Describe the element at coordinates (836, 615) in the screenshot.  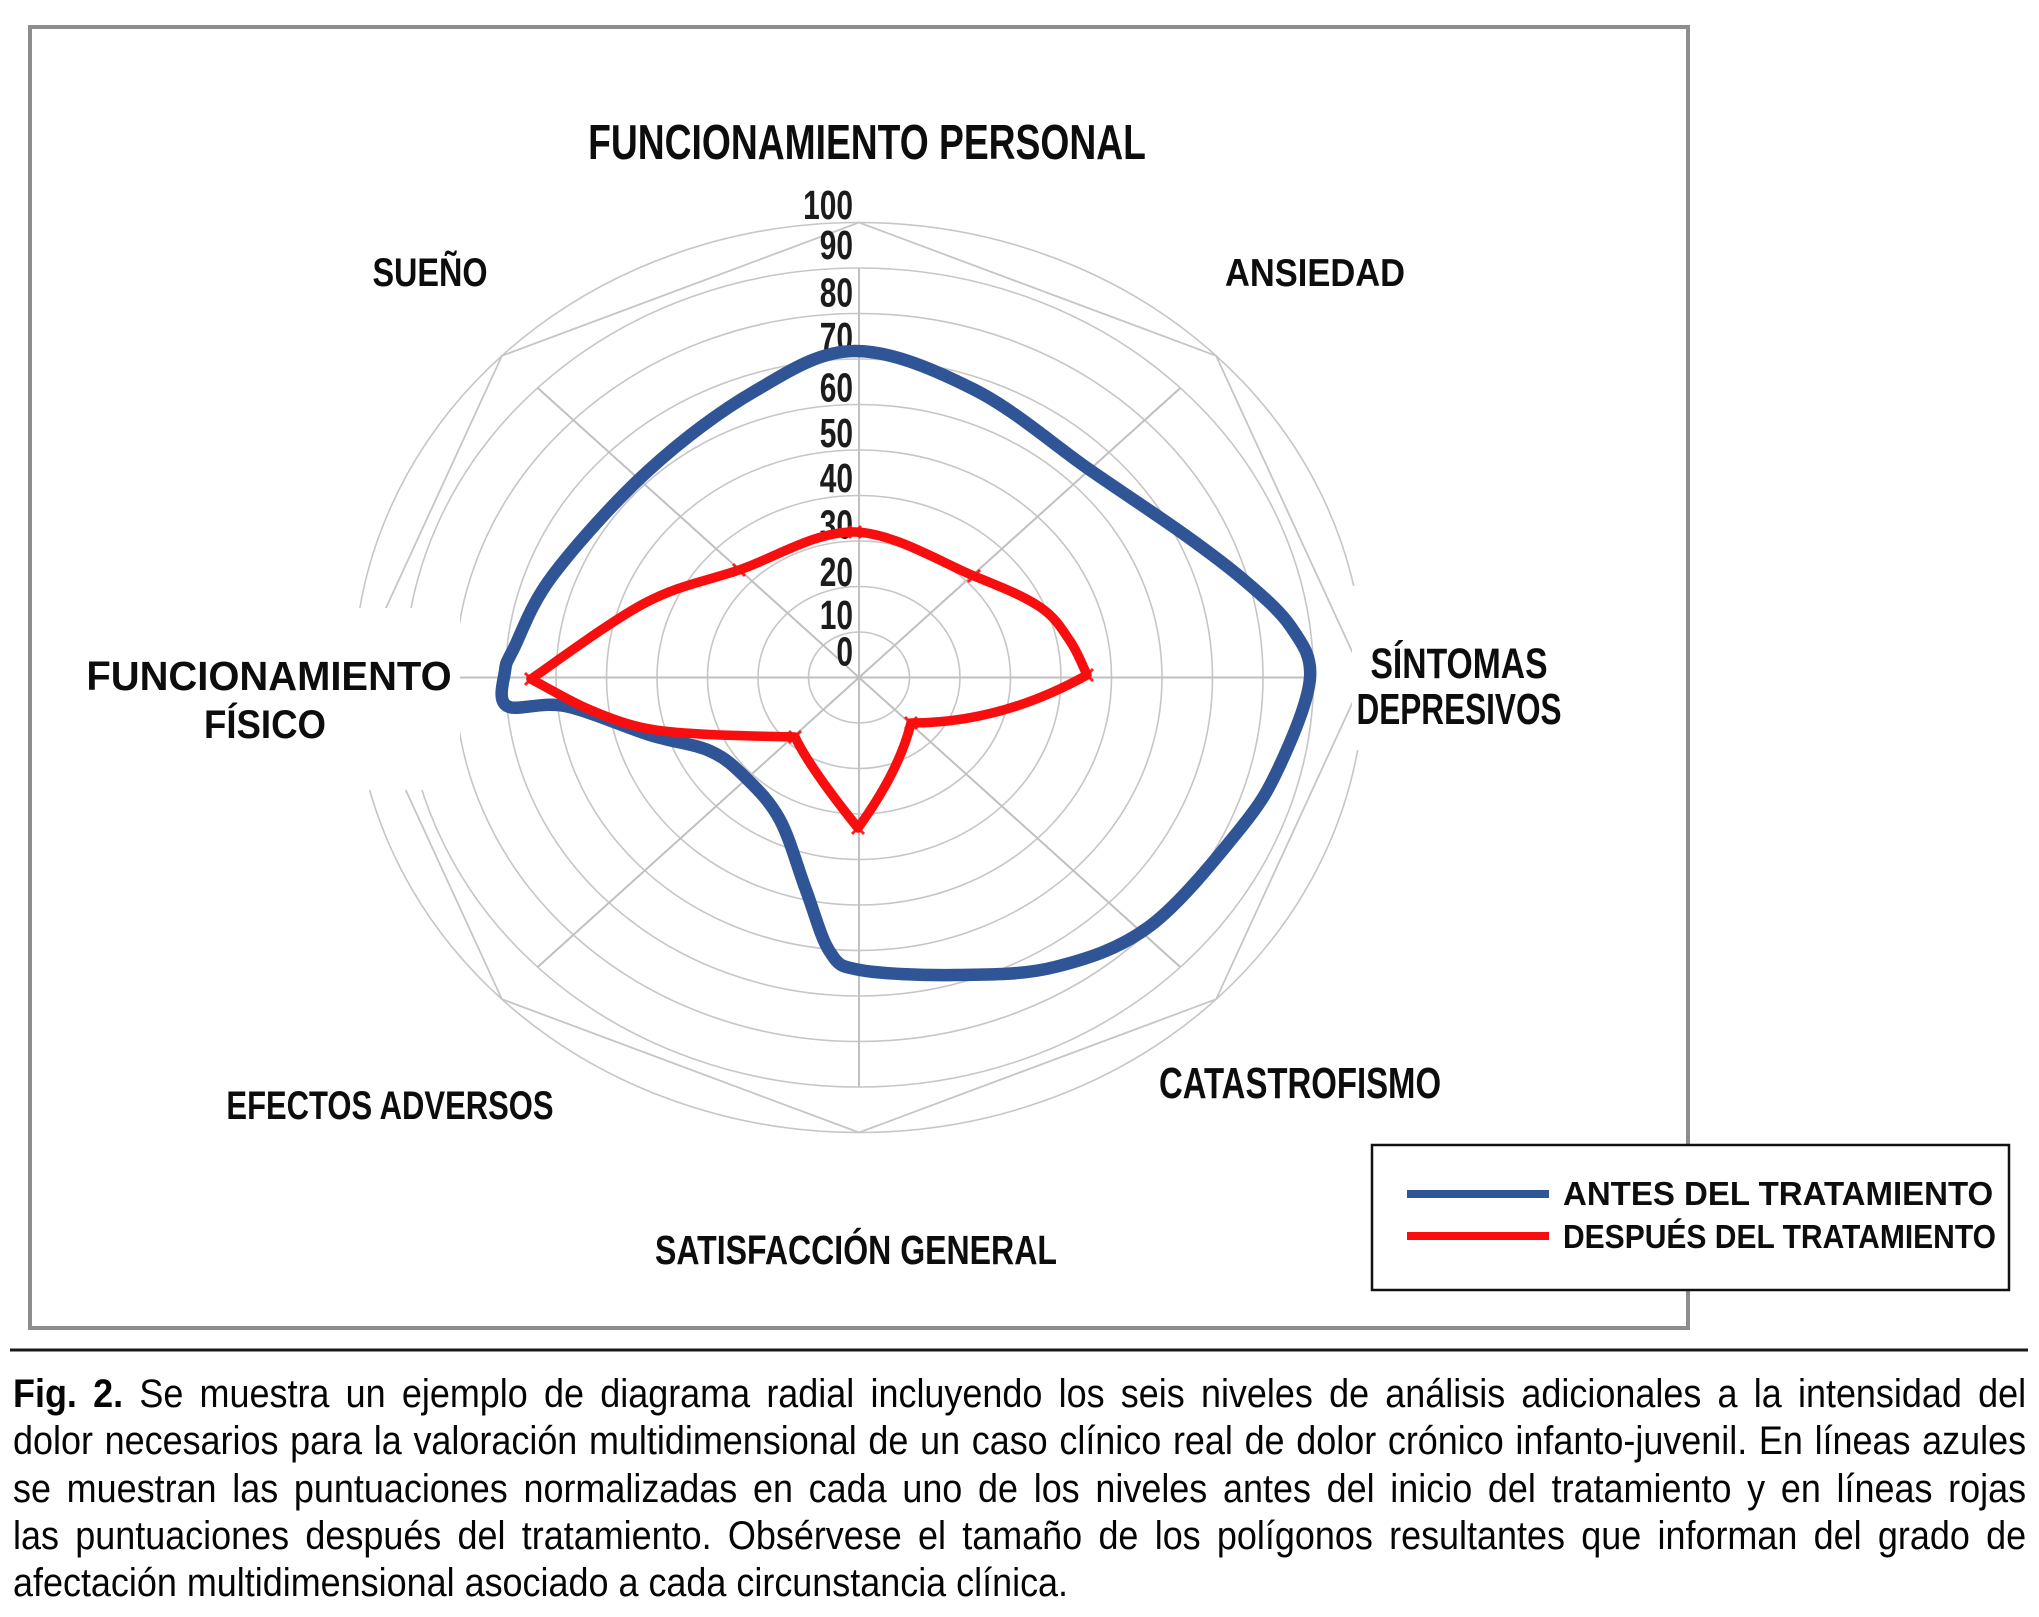
I see `svg-text: 10` at that location.